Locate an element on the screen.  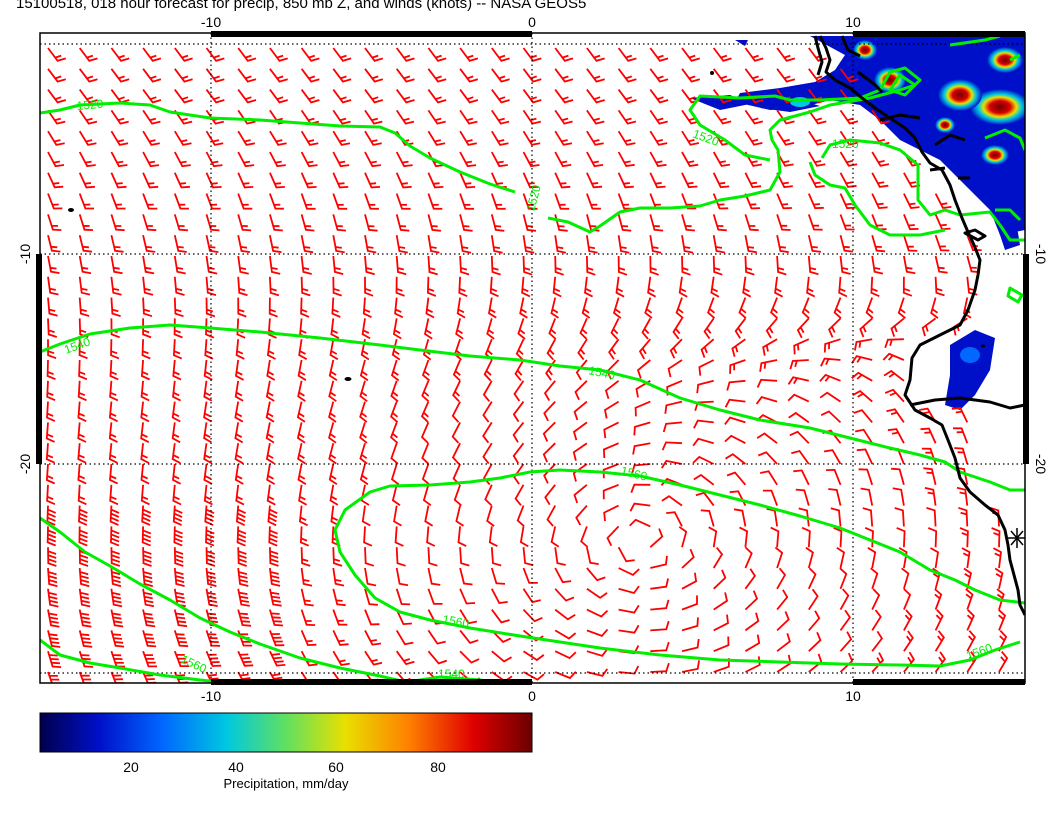
bottom-tick-label: -10 is located at coordinates (211, 696).